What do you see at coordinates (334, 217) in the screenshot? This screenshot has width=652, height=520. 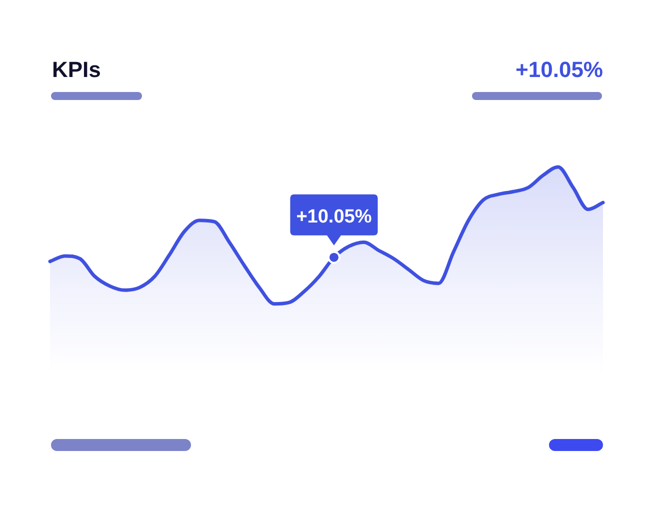 I see `annotation: +10.05%` at bounding box center [334, 217].